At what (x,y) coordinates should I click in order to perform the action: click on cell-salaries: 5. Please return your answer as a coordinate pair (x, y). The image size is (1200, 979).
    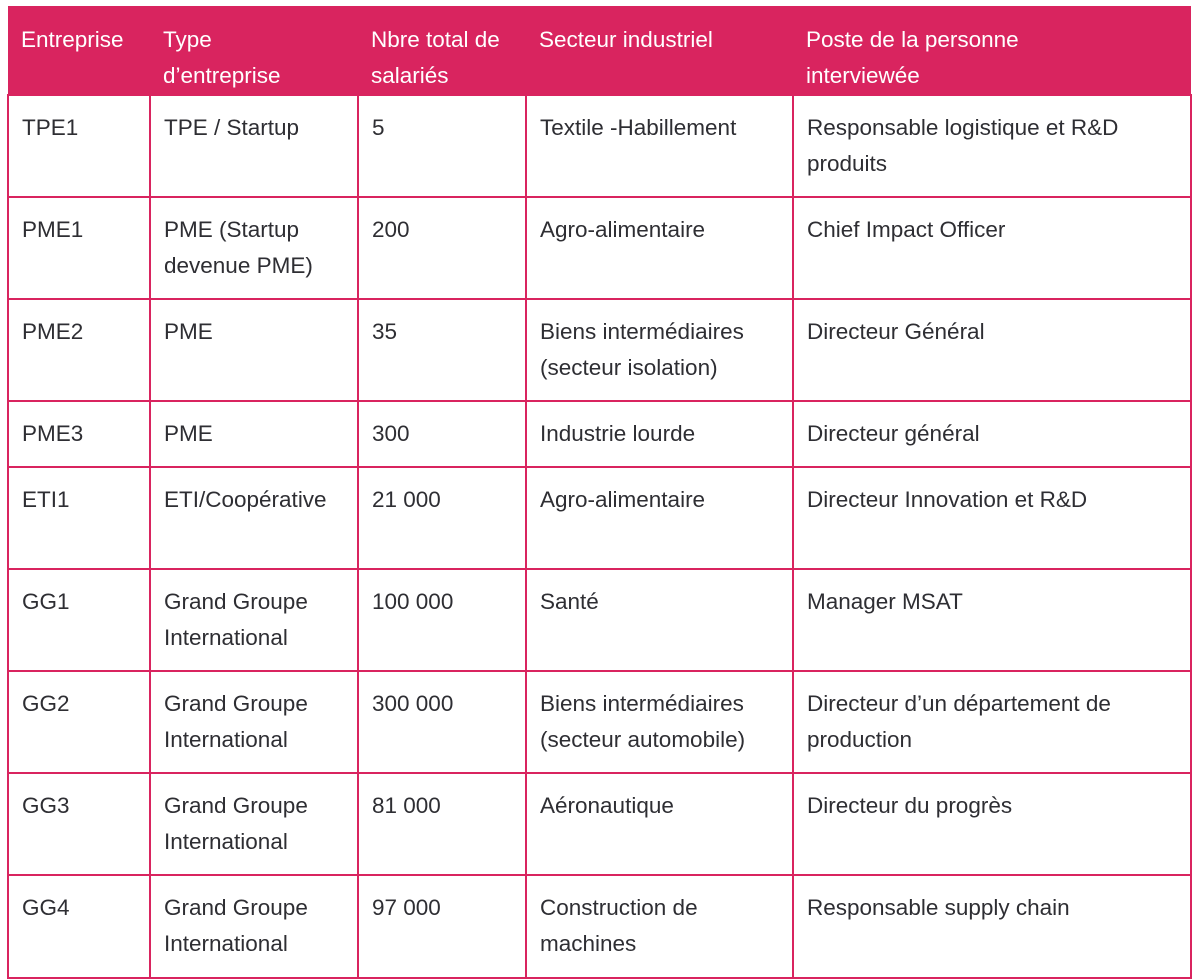
    Looking at the image, I should click on (442, 146).